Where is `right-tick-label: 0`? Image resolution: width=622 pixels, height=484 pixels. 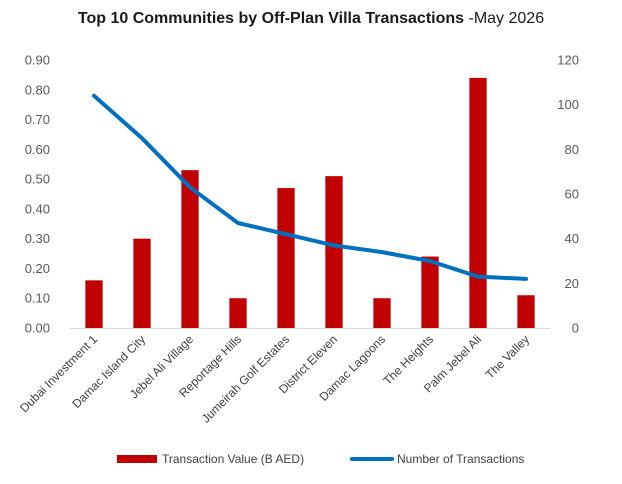 right-tick-label: 0 is located at coordinates (575, 328).